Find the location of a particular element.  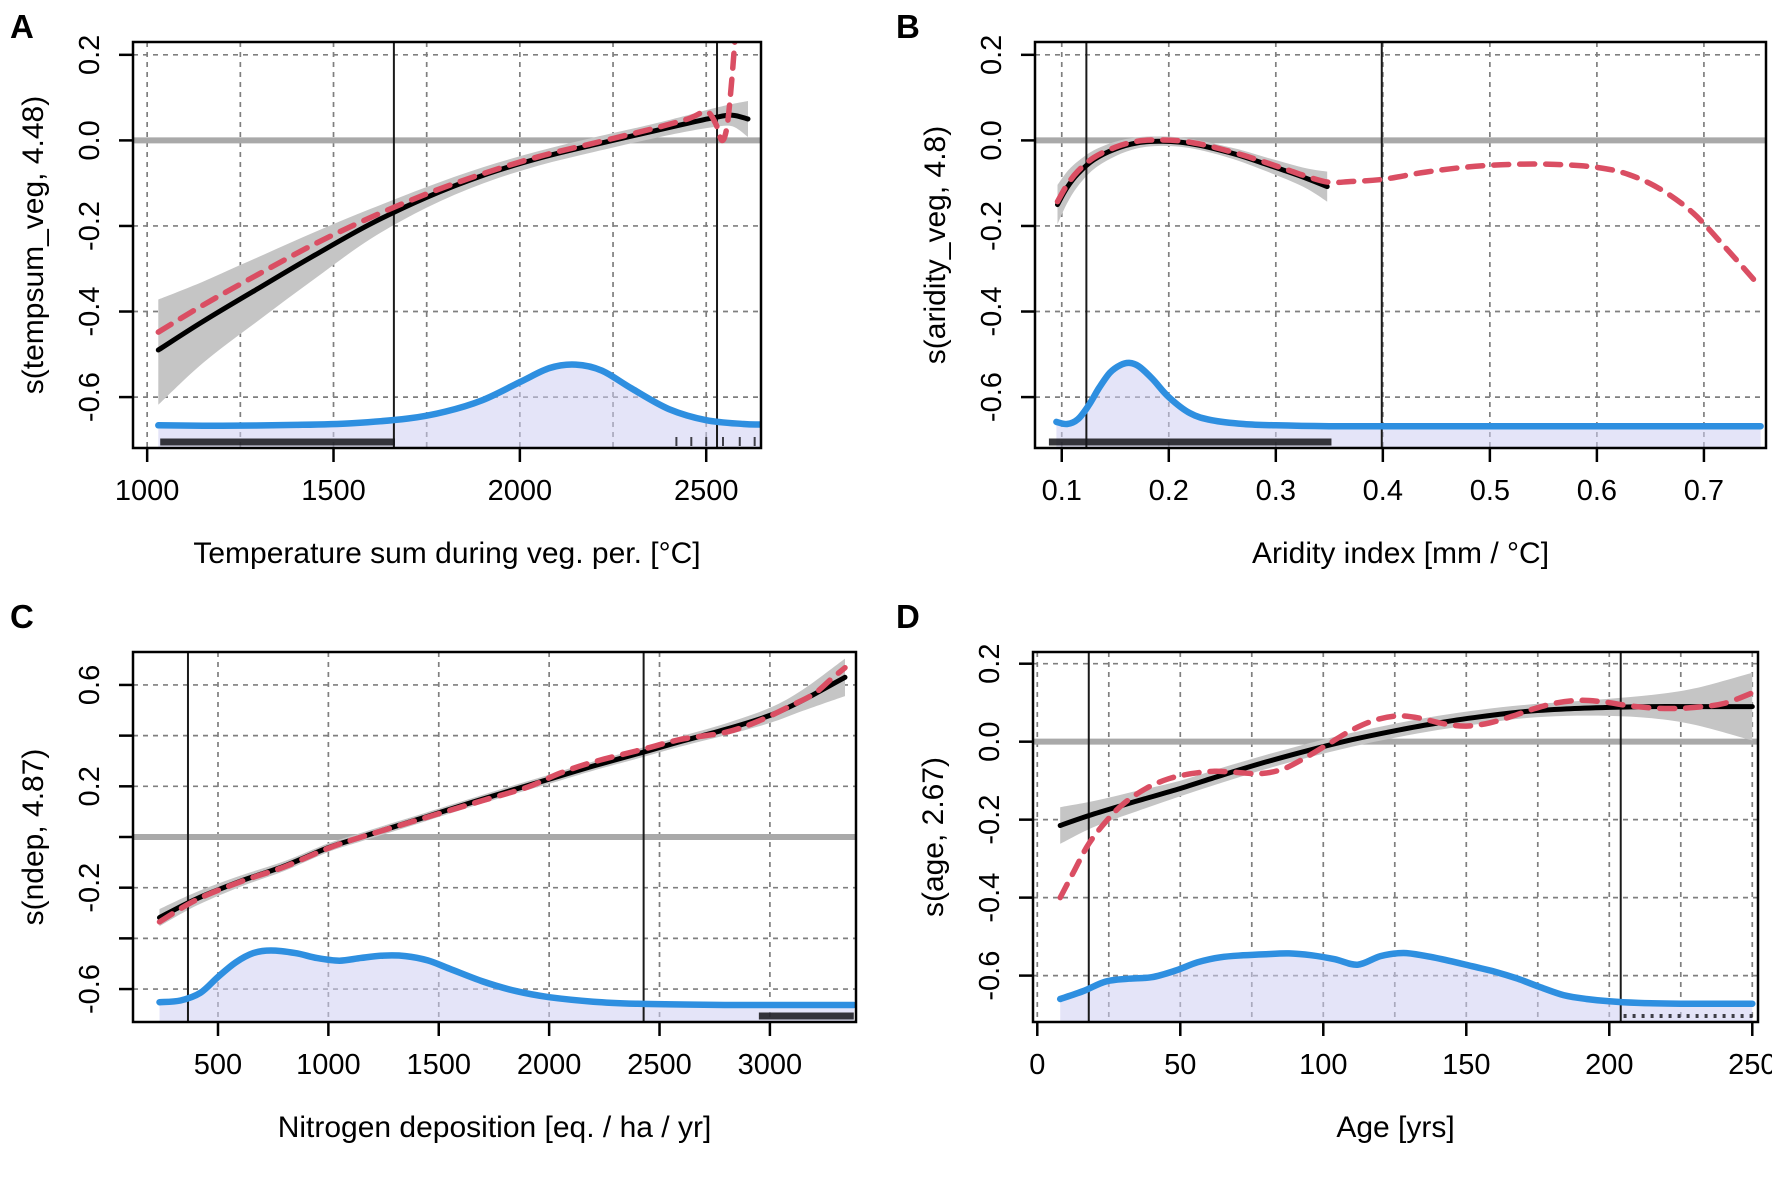

panel-letter: B is located at coordinates (908, 26).